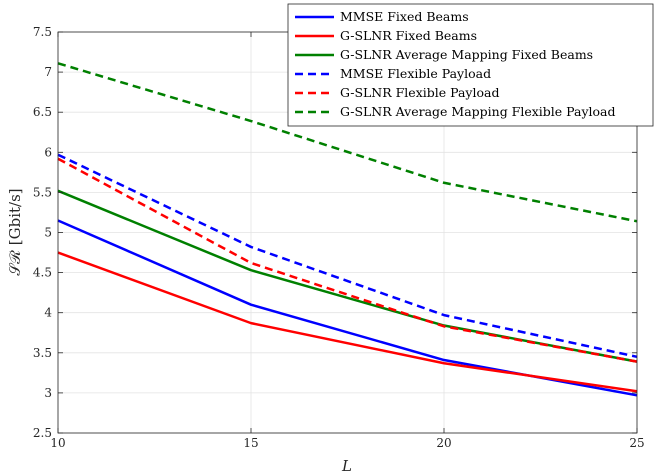 Image resolution: width=655 pixels, height=475 pixels. I want to click on y-tick-label: 6, so click(48, 152).